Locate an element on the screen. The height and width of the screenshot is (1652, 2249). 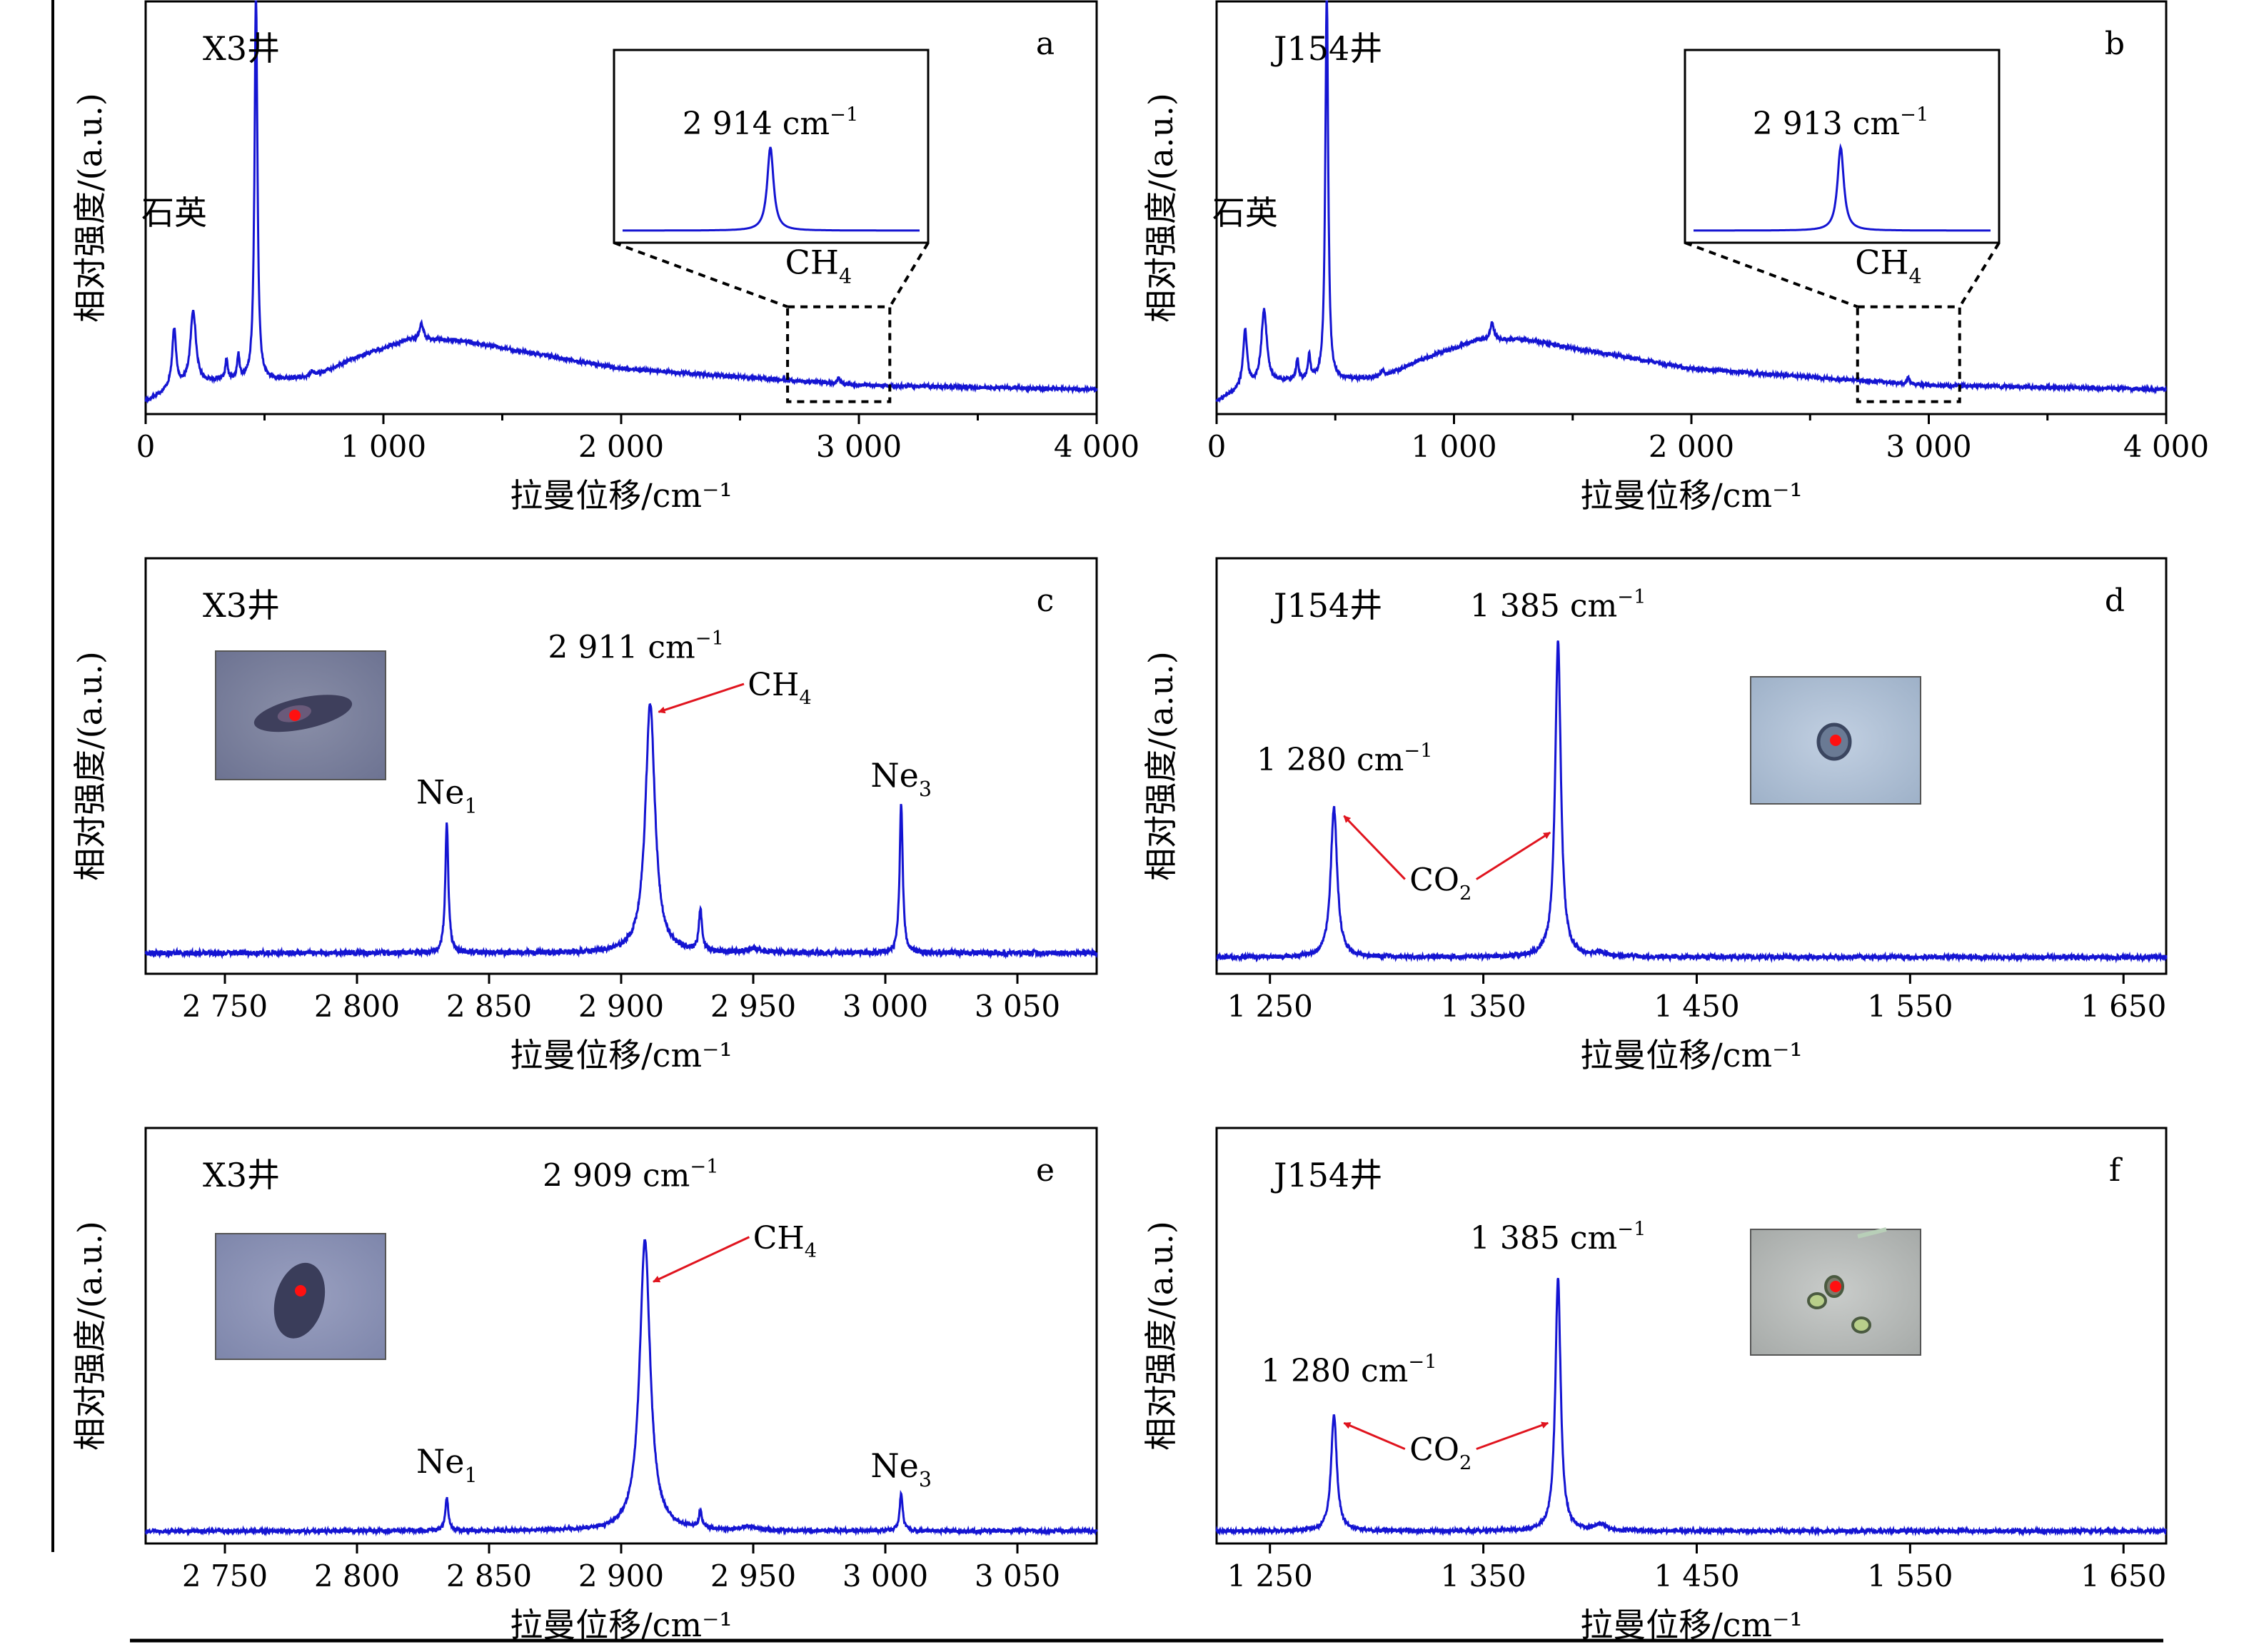
inset-peak-label: 2 914 cm−1 is located at coordinates (771, 123).